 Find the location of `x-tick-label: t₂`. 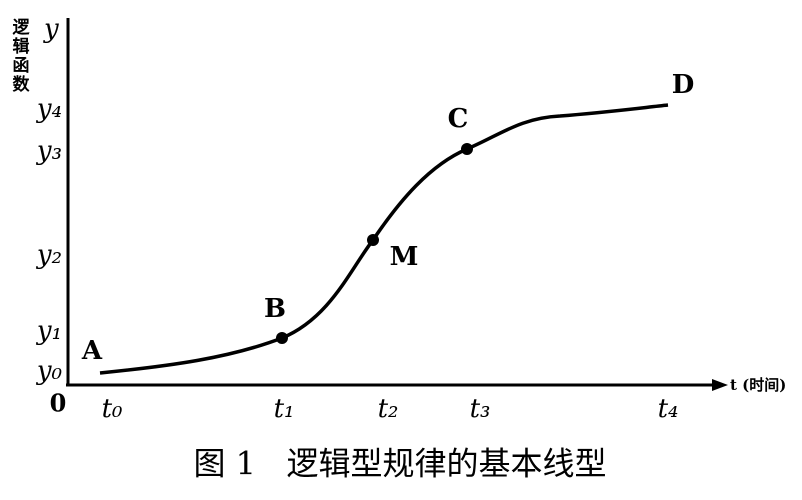

x-tick-label: t₂ is located at coordinates (388, 409).